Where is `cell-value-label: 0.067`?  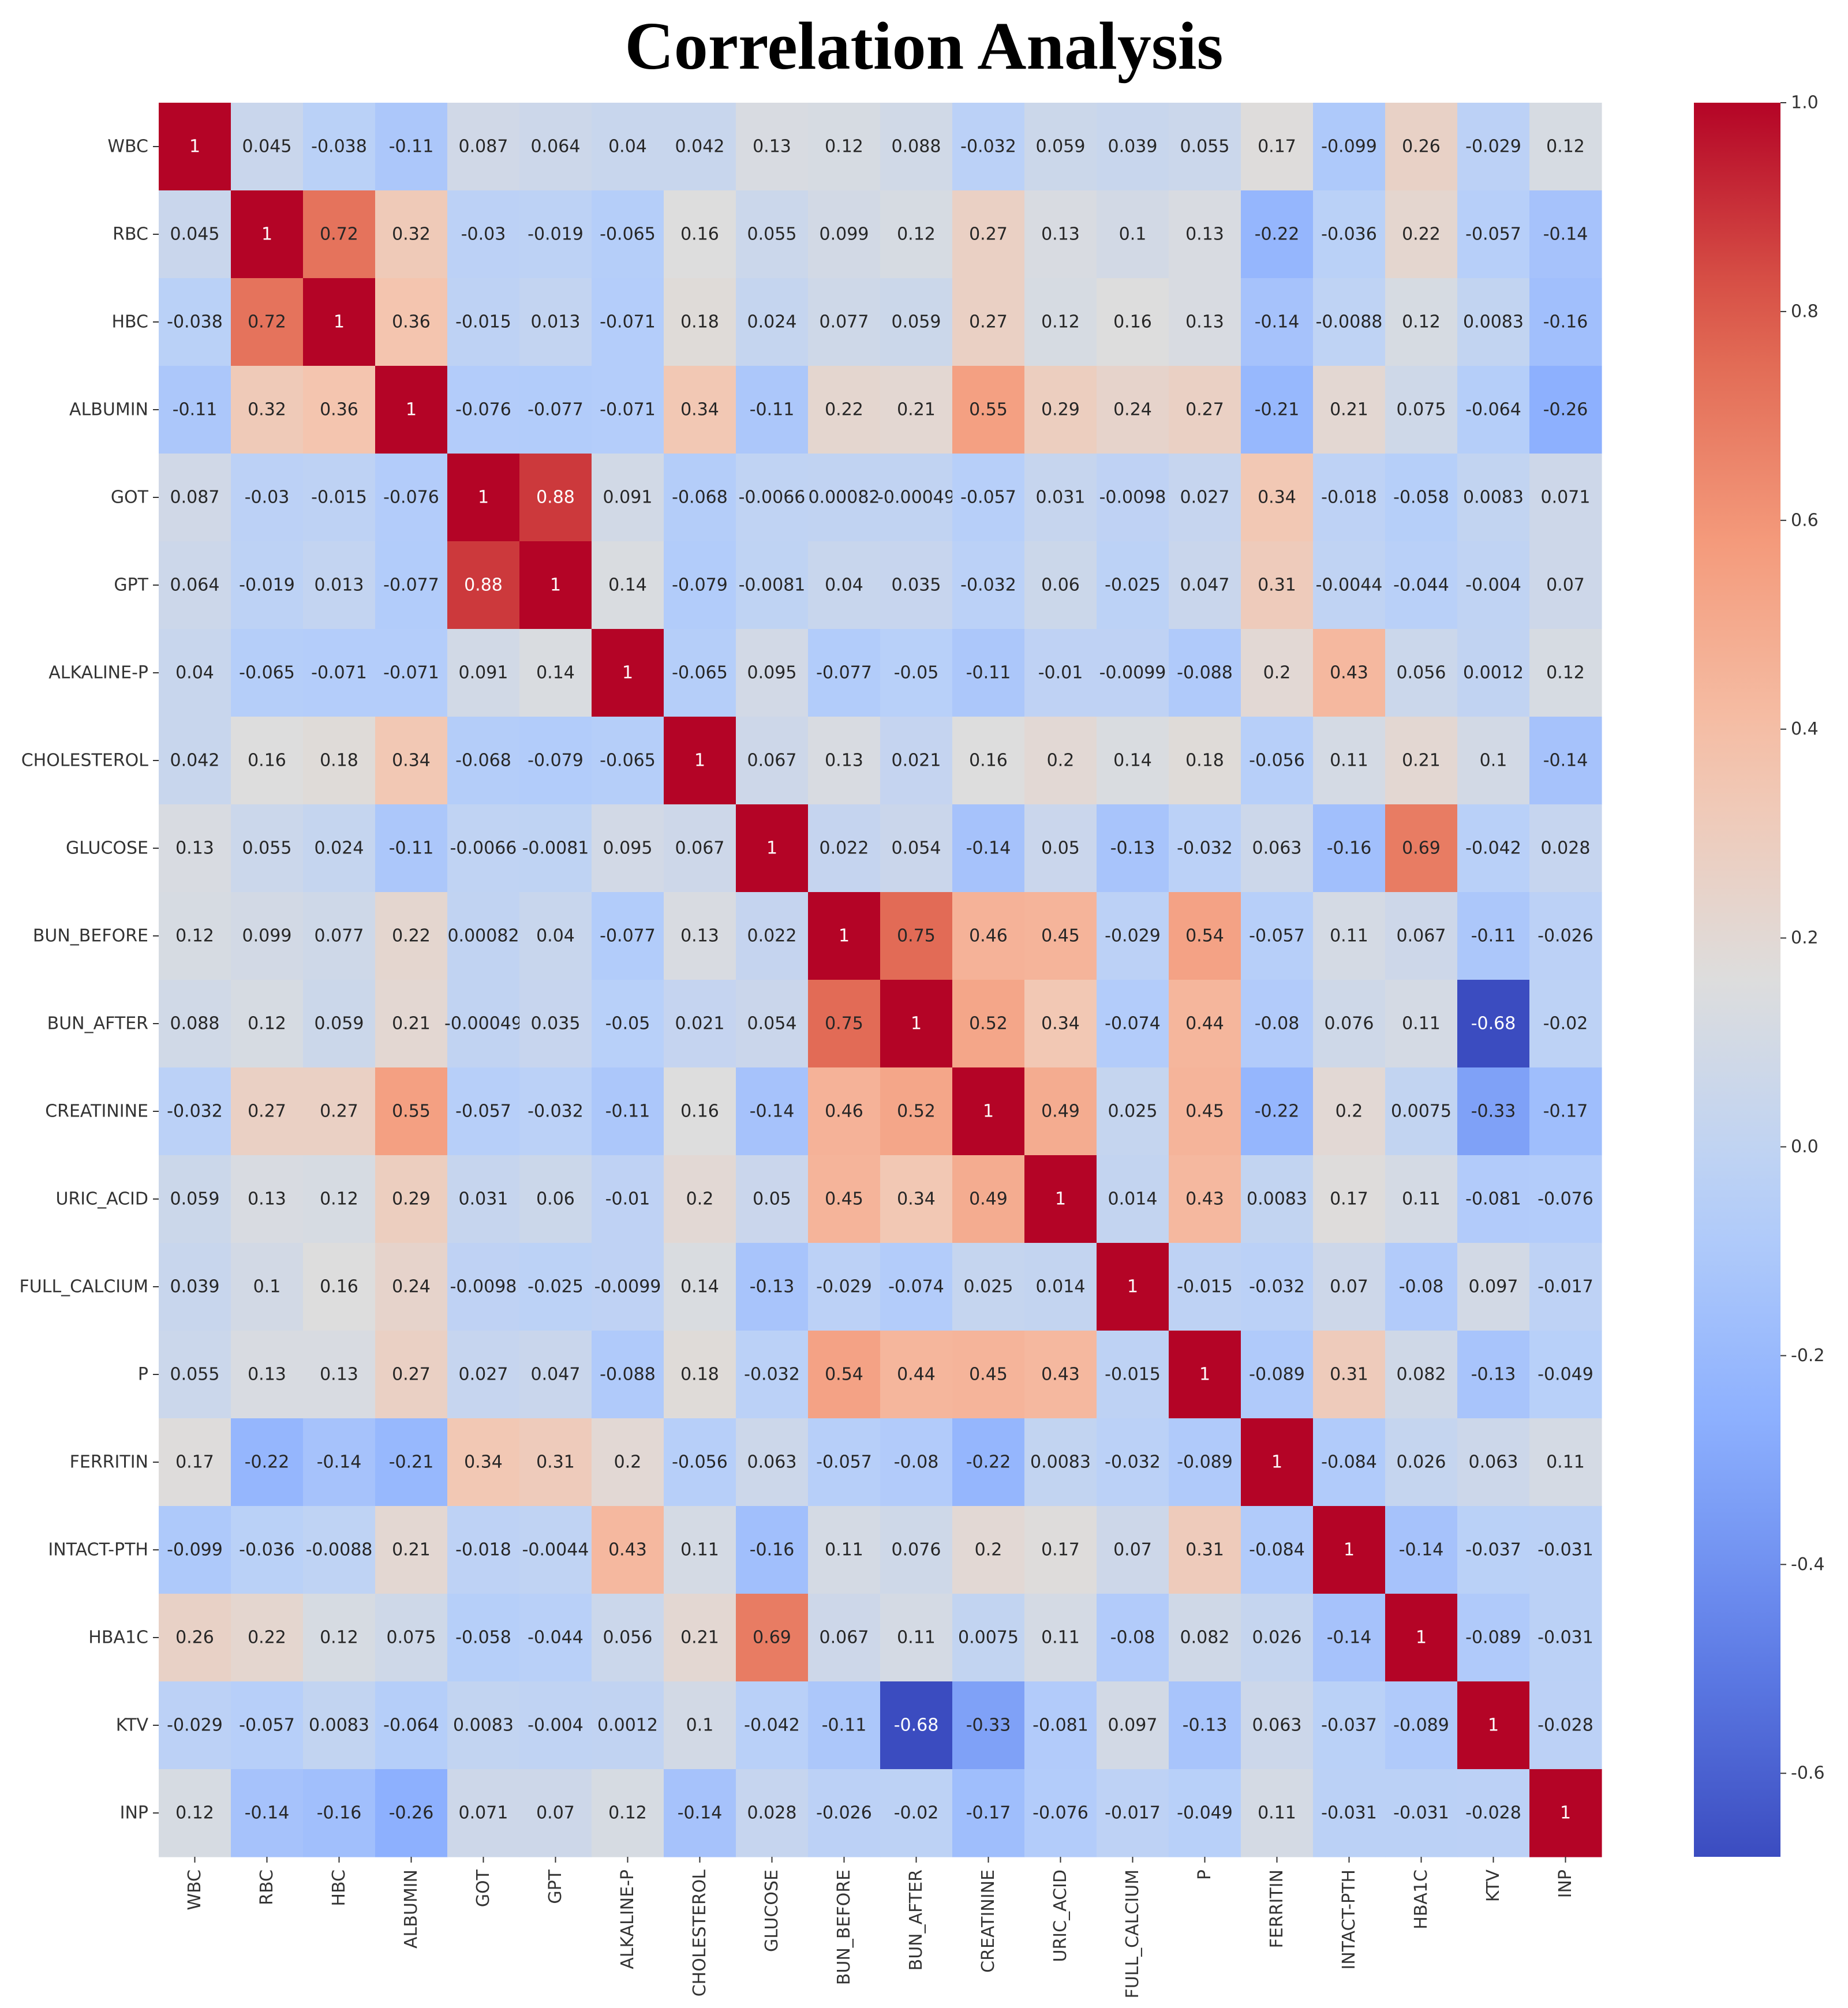 cell-value-label: 0.067 is located at coordinates (844, 1638).